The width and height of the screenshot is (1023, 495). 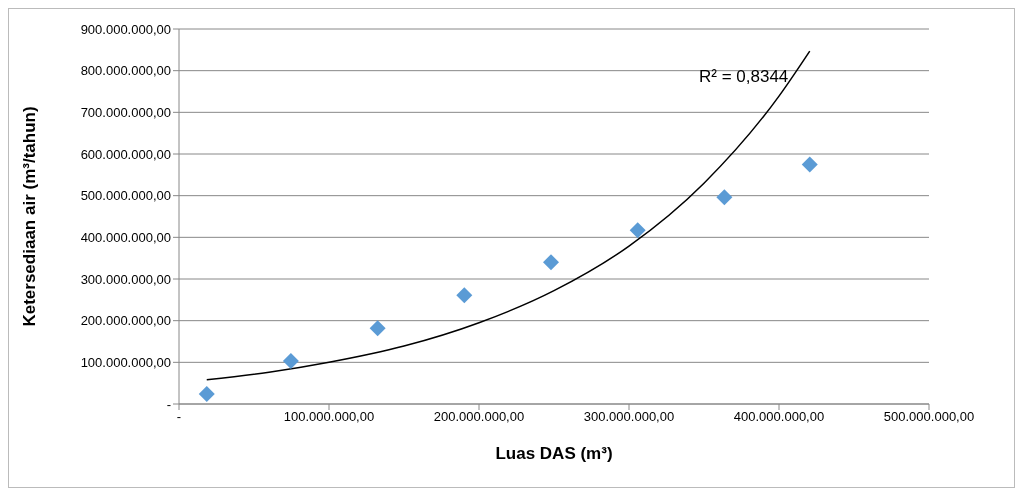 I want to click on x-tick-label: 500.000.000,00, so click(x=929, y=417).